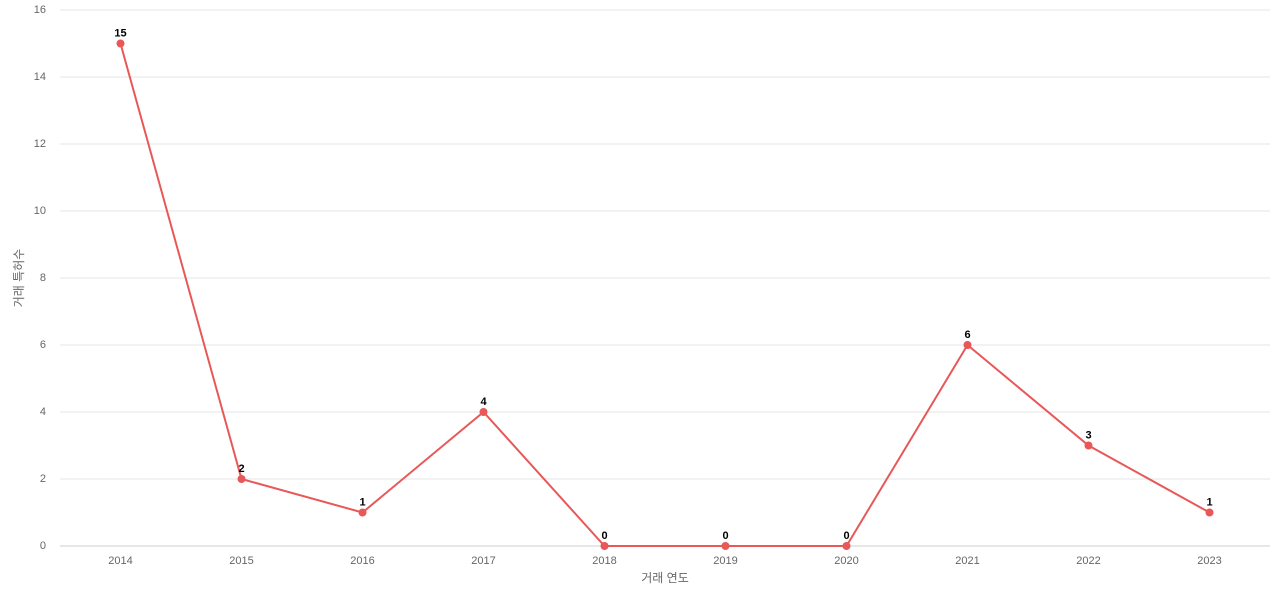 The image size is (1280, 600). What do you see at coordinates (1088, 435) in the screenshot?
I see `data-label: 3` at bounding box center [1088, 435].